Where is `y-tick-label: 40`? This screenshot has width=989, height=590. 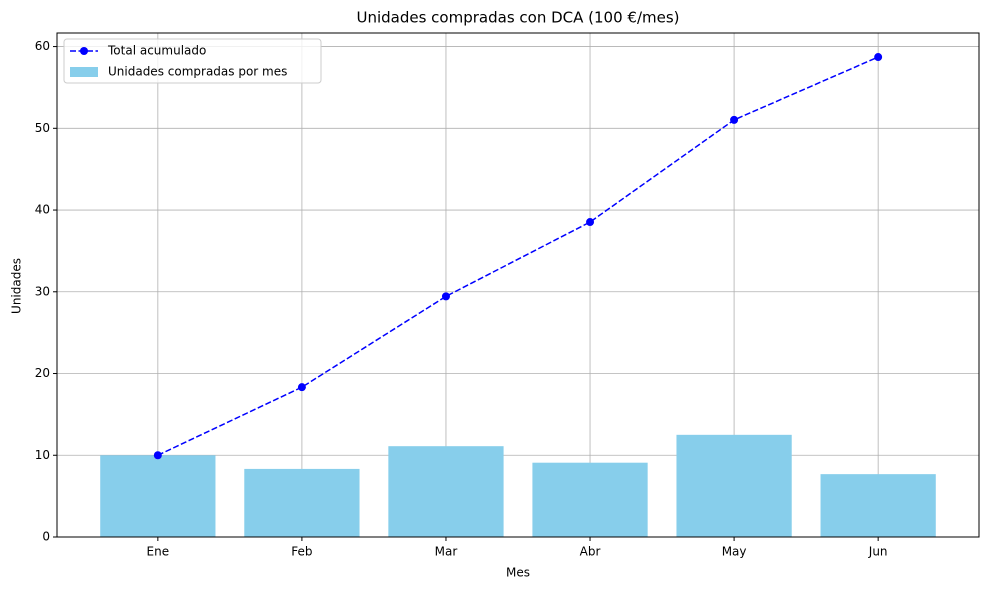 y-tick-label: 40 is located at coordinates (42, 210).